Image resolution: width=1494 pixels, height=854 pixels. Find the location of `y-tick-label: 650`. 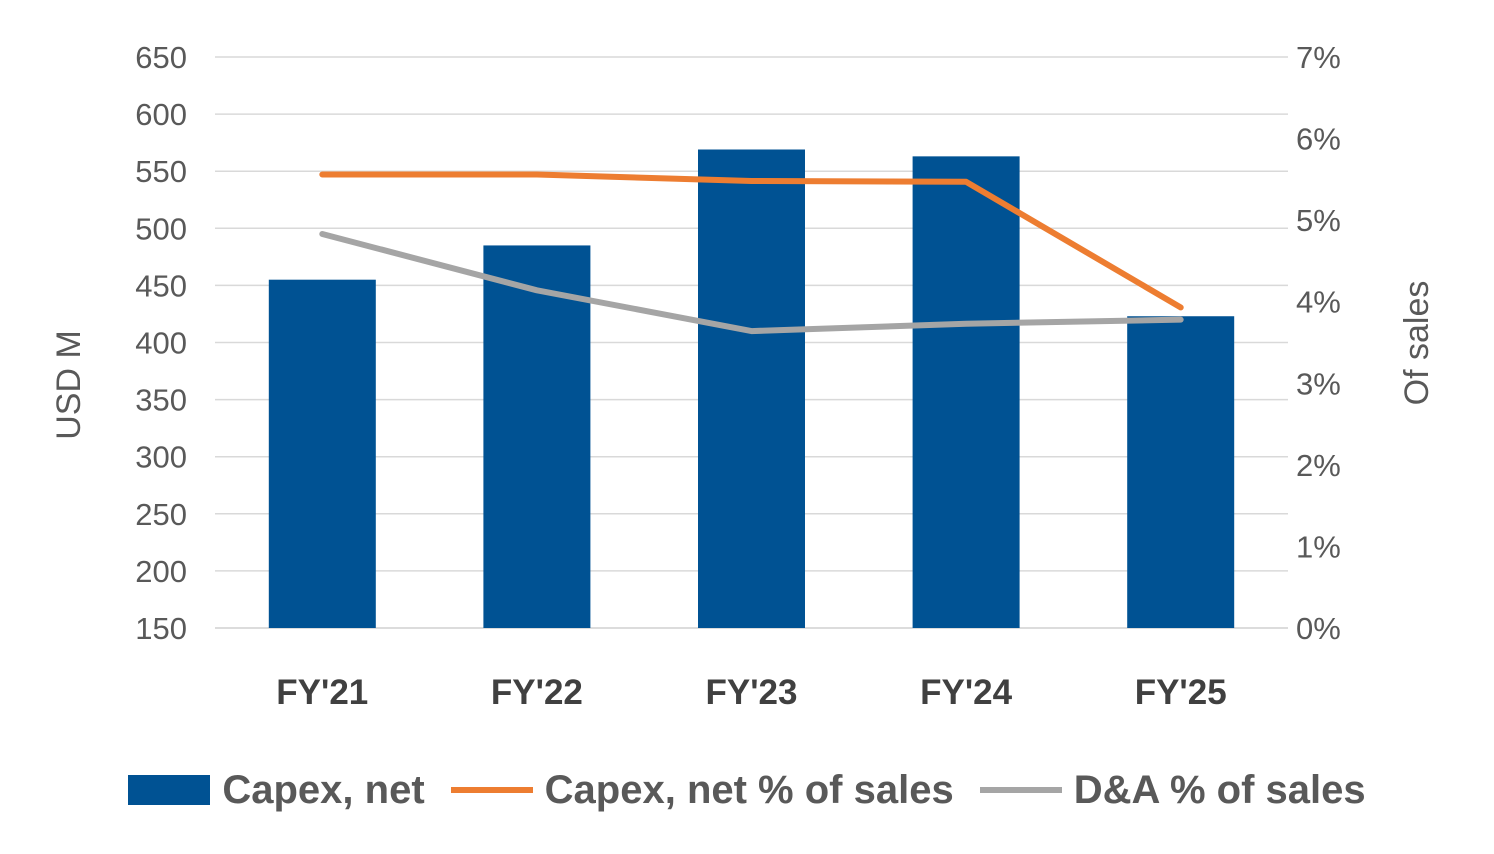

y-tick-label: 650 is located at coordinates (161, 57).